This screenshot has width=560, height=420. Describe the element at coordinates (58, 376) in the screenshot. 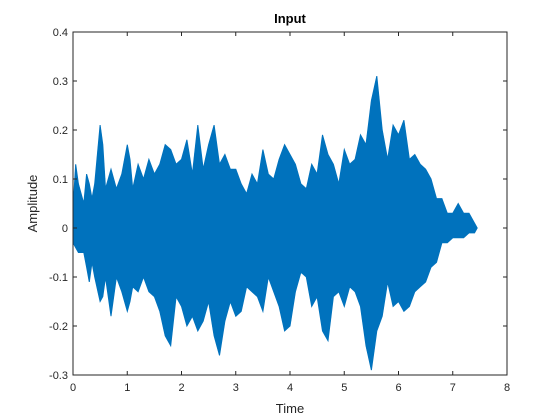

I see `y-tick-label: -0.3` at that location.